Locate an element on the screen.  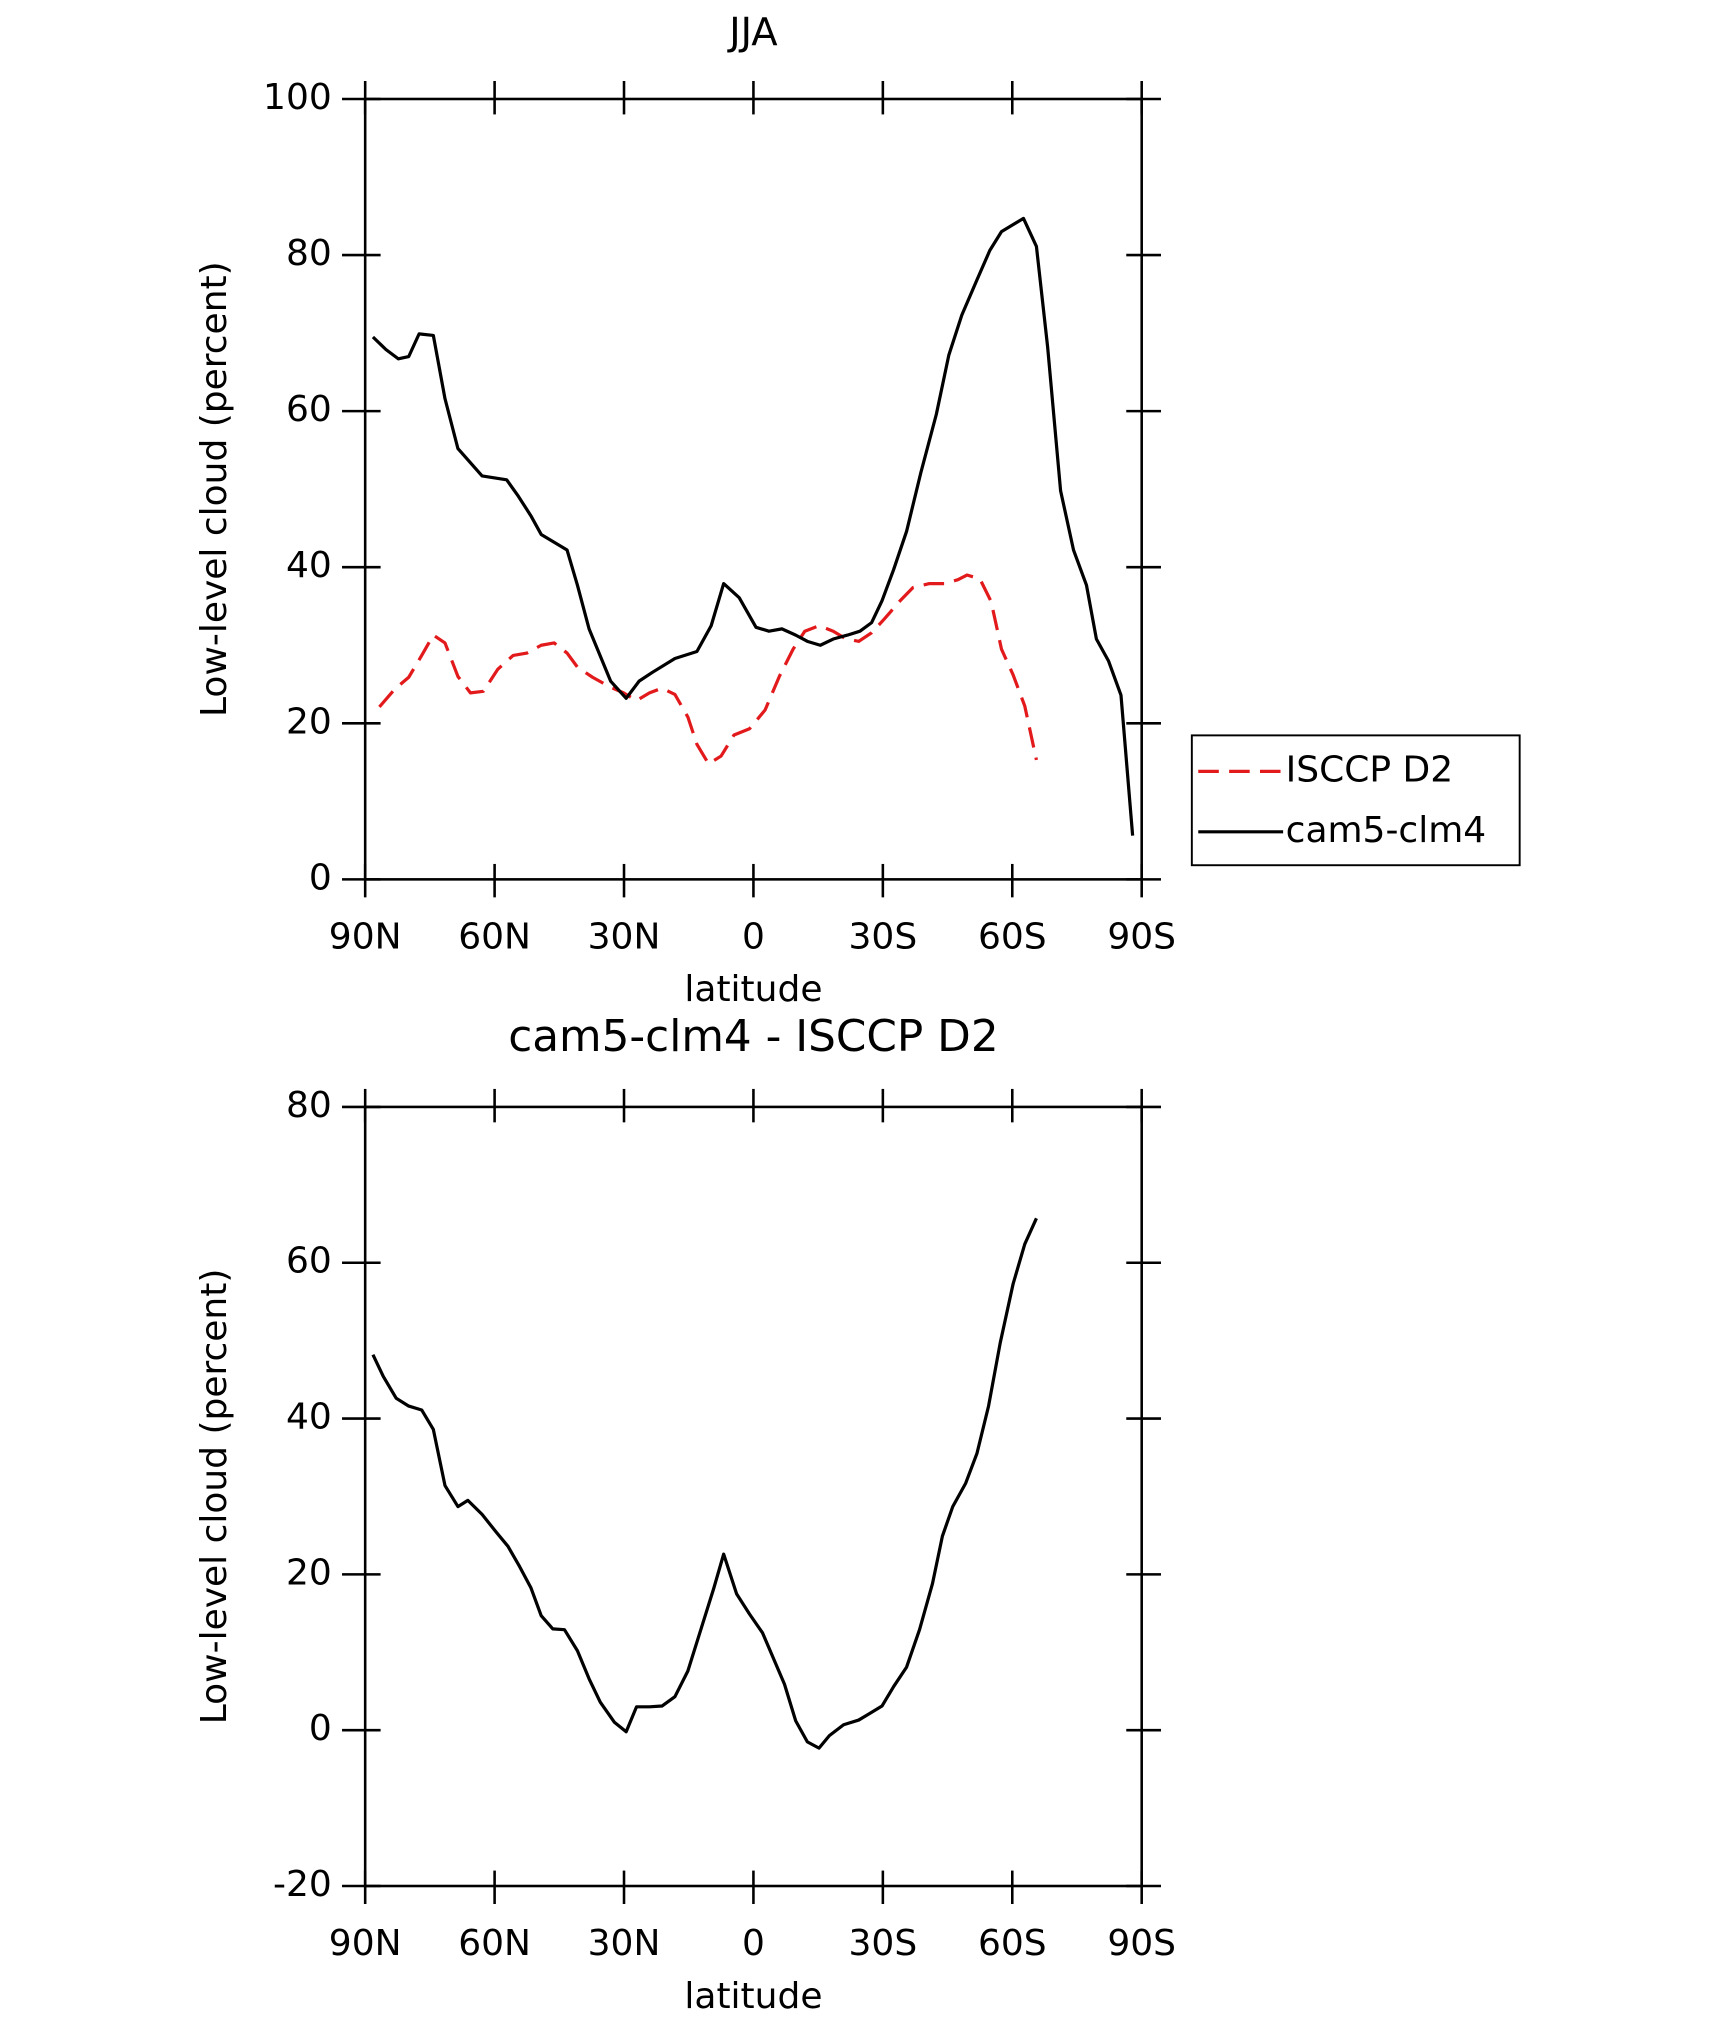
y-tick-label: 100 is located at coordinates (297, 97).